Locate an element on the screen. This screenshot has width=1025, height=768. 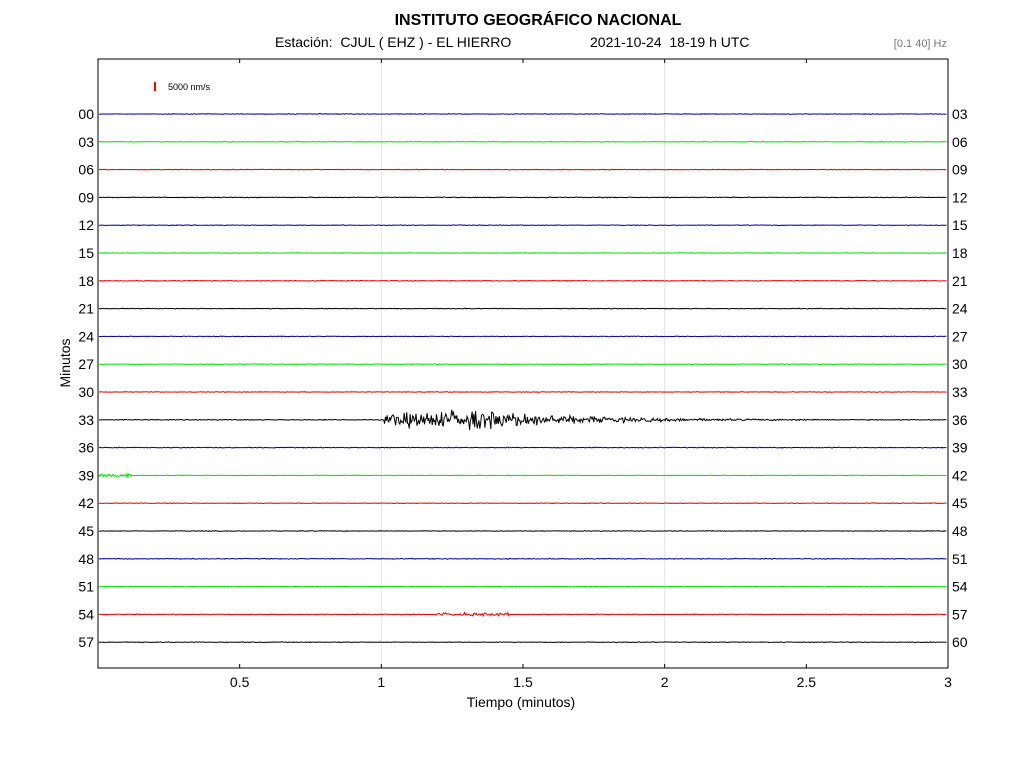
left-minute-label: 36 is located at coordinates (86, 448).